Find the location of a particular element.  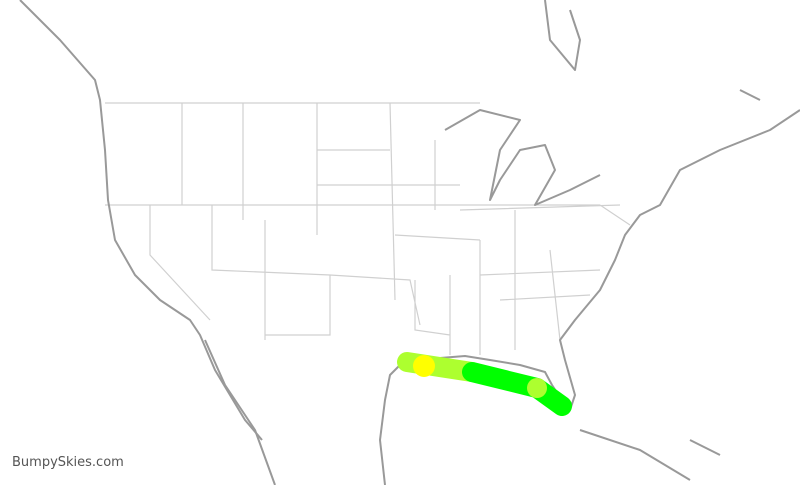

turbulence-marker-moderate is located at coordinates (424, 366).